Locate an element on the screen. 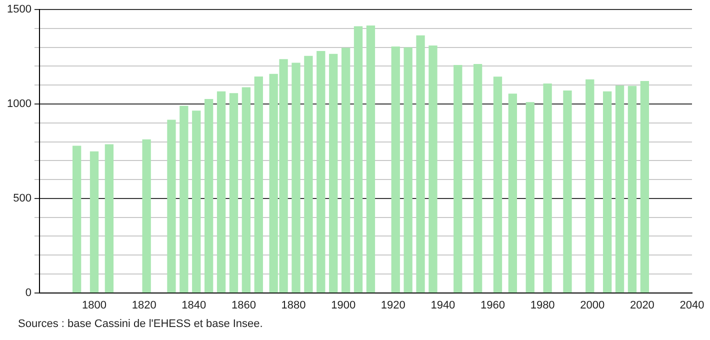 This screenshot has height=340, width=710. x-tick-label: 2000 is located at coordinates (592, 305).